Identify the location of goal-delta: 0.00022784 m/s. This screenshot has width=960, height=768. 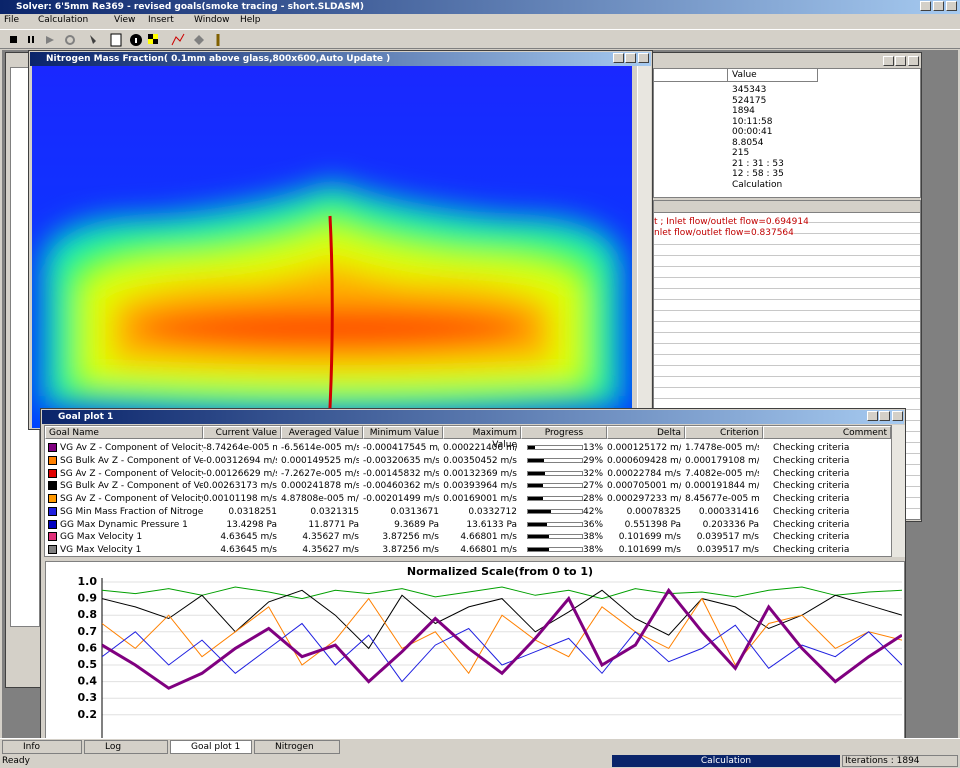
(644, 473).